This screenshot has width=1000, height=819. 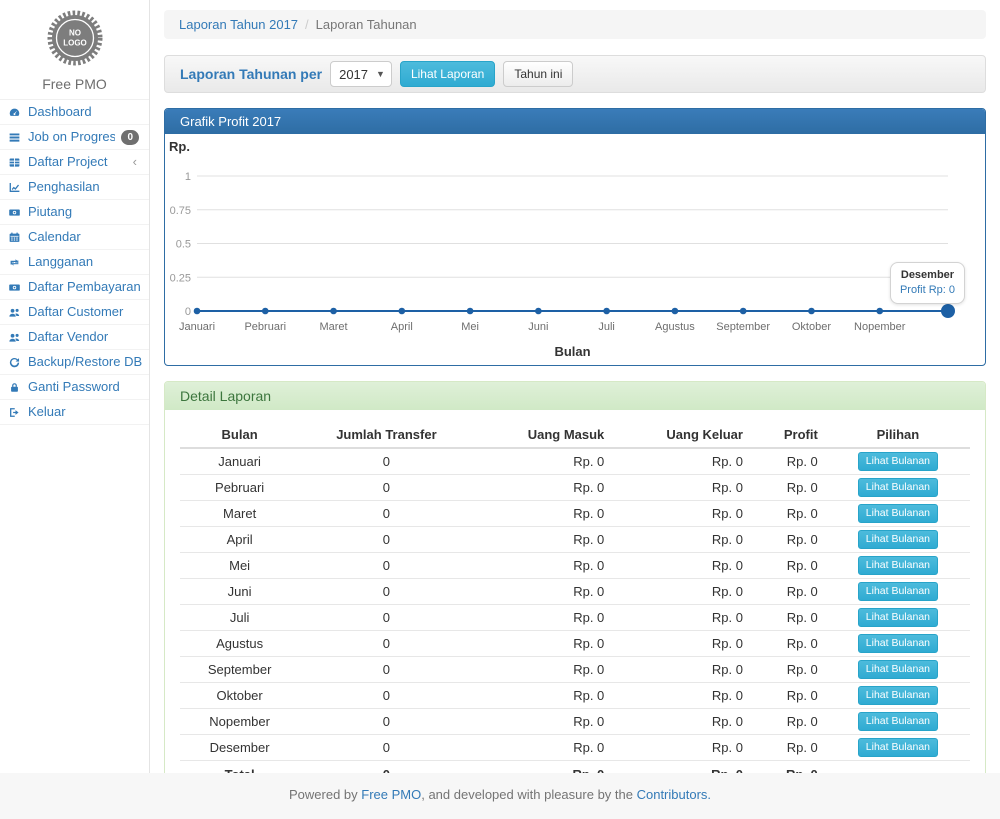 I want to click on sidebar-item-langganan: Langganan, so click(x=74, y=262).